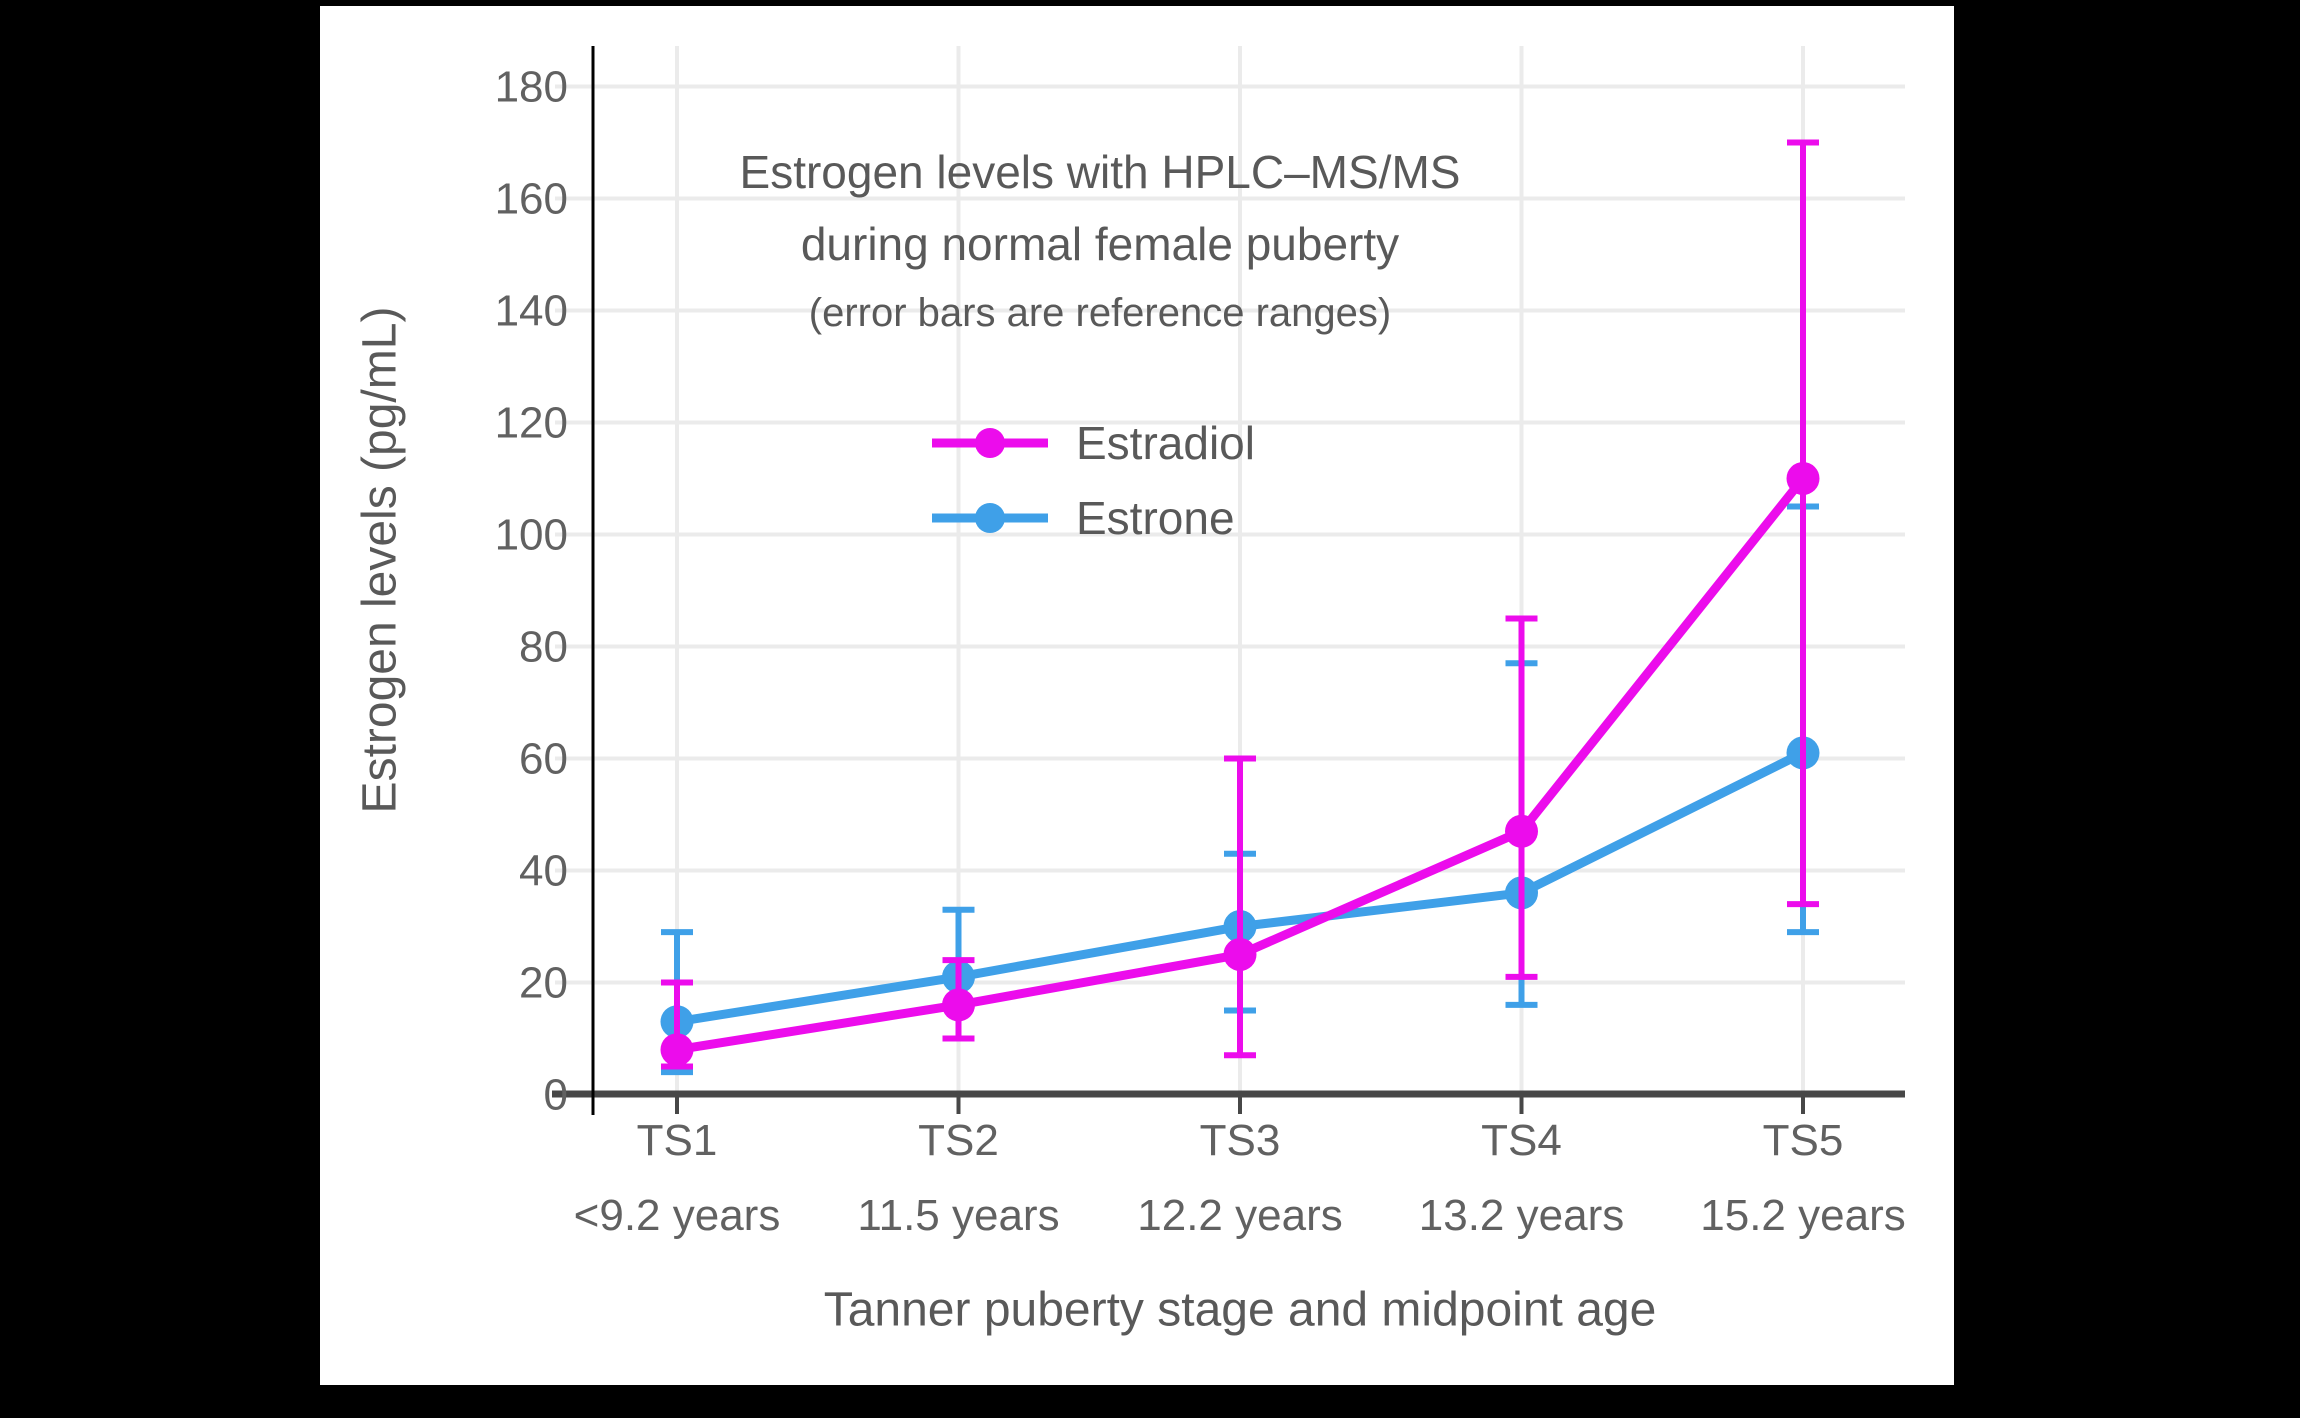  What do you see at coordinates (543, 983) in the screenshot?
I see `y-tick-label: 20` at bounding box center [543, 983].